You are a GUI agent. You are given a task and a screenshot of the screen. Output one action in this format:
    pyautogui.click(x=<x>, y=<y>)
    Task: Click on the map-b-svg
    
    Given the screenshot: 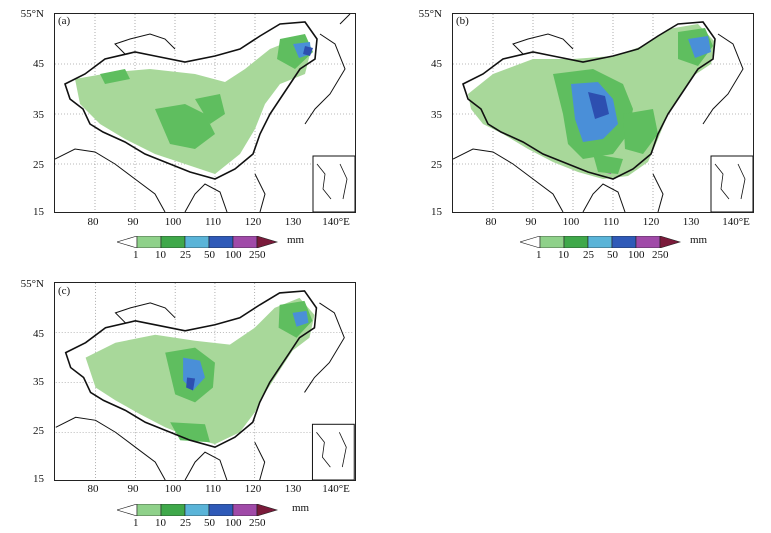 What is the action you would take?
    pyautogui.click(x=603, y=113)
    